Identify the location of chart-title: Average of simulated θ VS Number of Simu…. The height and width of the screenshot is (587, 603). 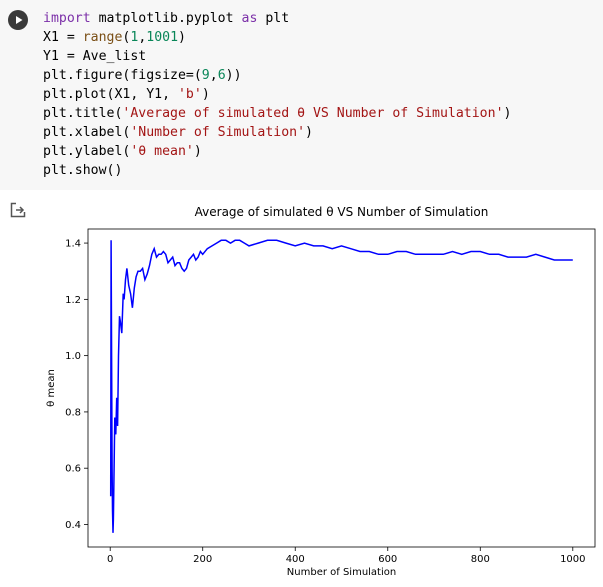
(342, 212).